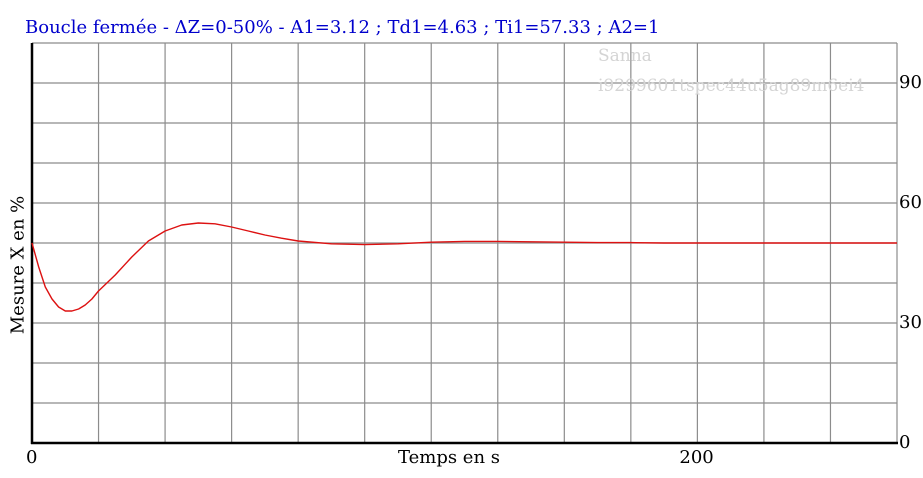 This screenshot has width=923, height=478. I want to click on watermark-id: i9299601tspec44u5ag89m6ei4, so click(731, 86).